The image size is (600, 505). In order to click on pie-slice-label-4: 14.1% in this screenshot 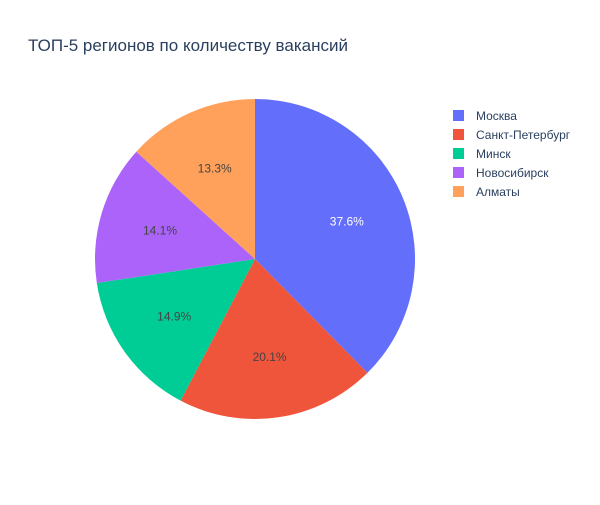, I will do `click(160, 230)`.